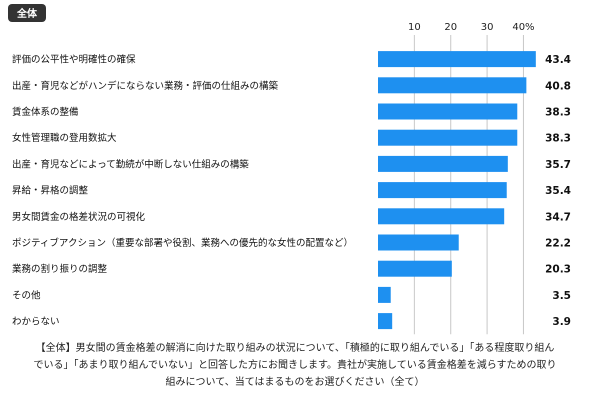  I want to click on category-label: 女性管理職の登用数拡大, so click(64, 138).